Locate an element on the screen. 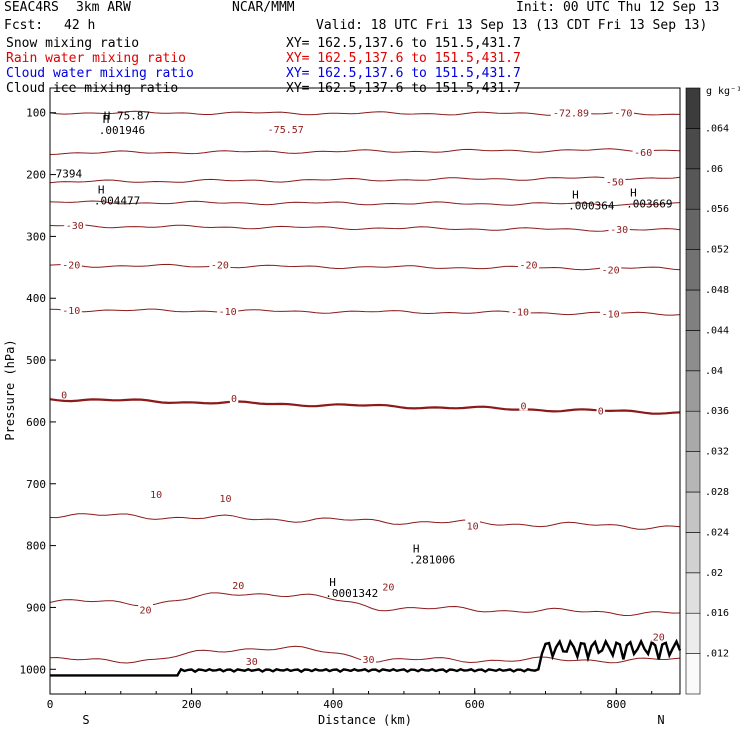 Image resolution: width=740 pixels, height=740 pixels. x-axis-title: Distance (km) is located at coordinates (365, 720).